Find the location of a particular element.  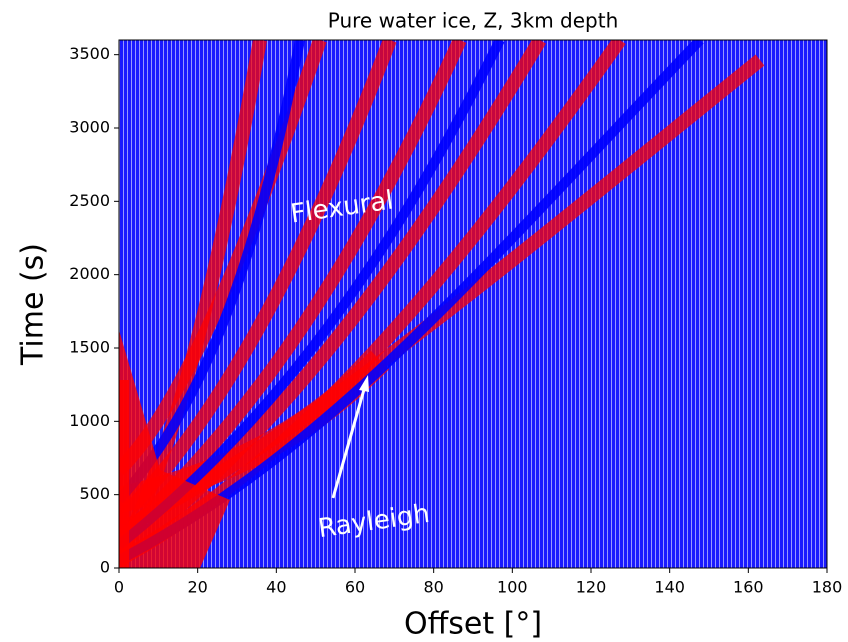

annotation-arrow is located at coordinates (349, 442).